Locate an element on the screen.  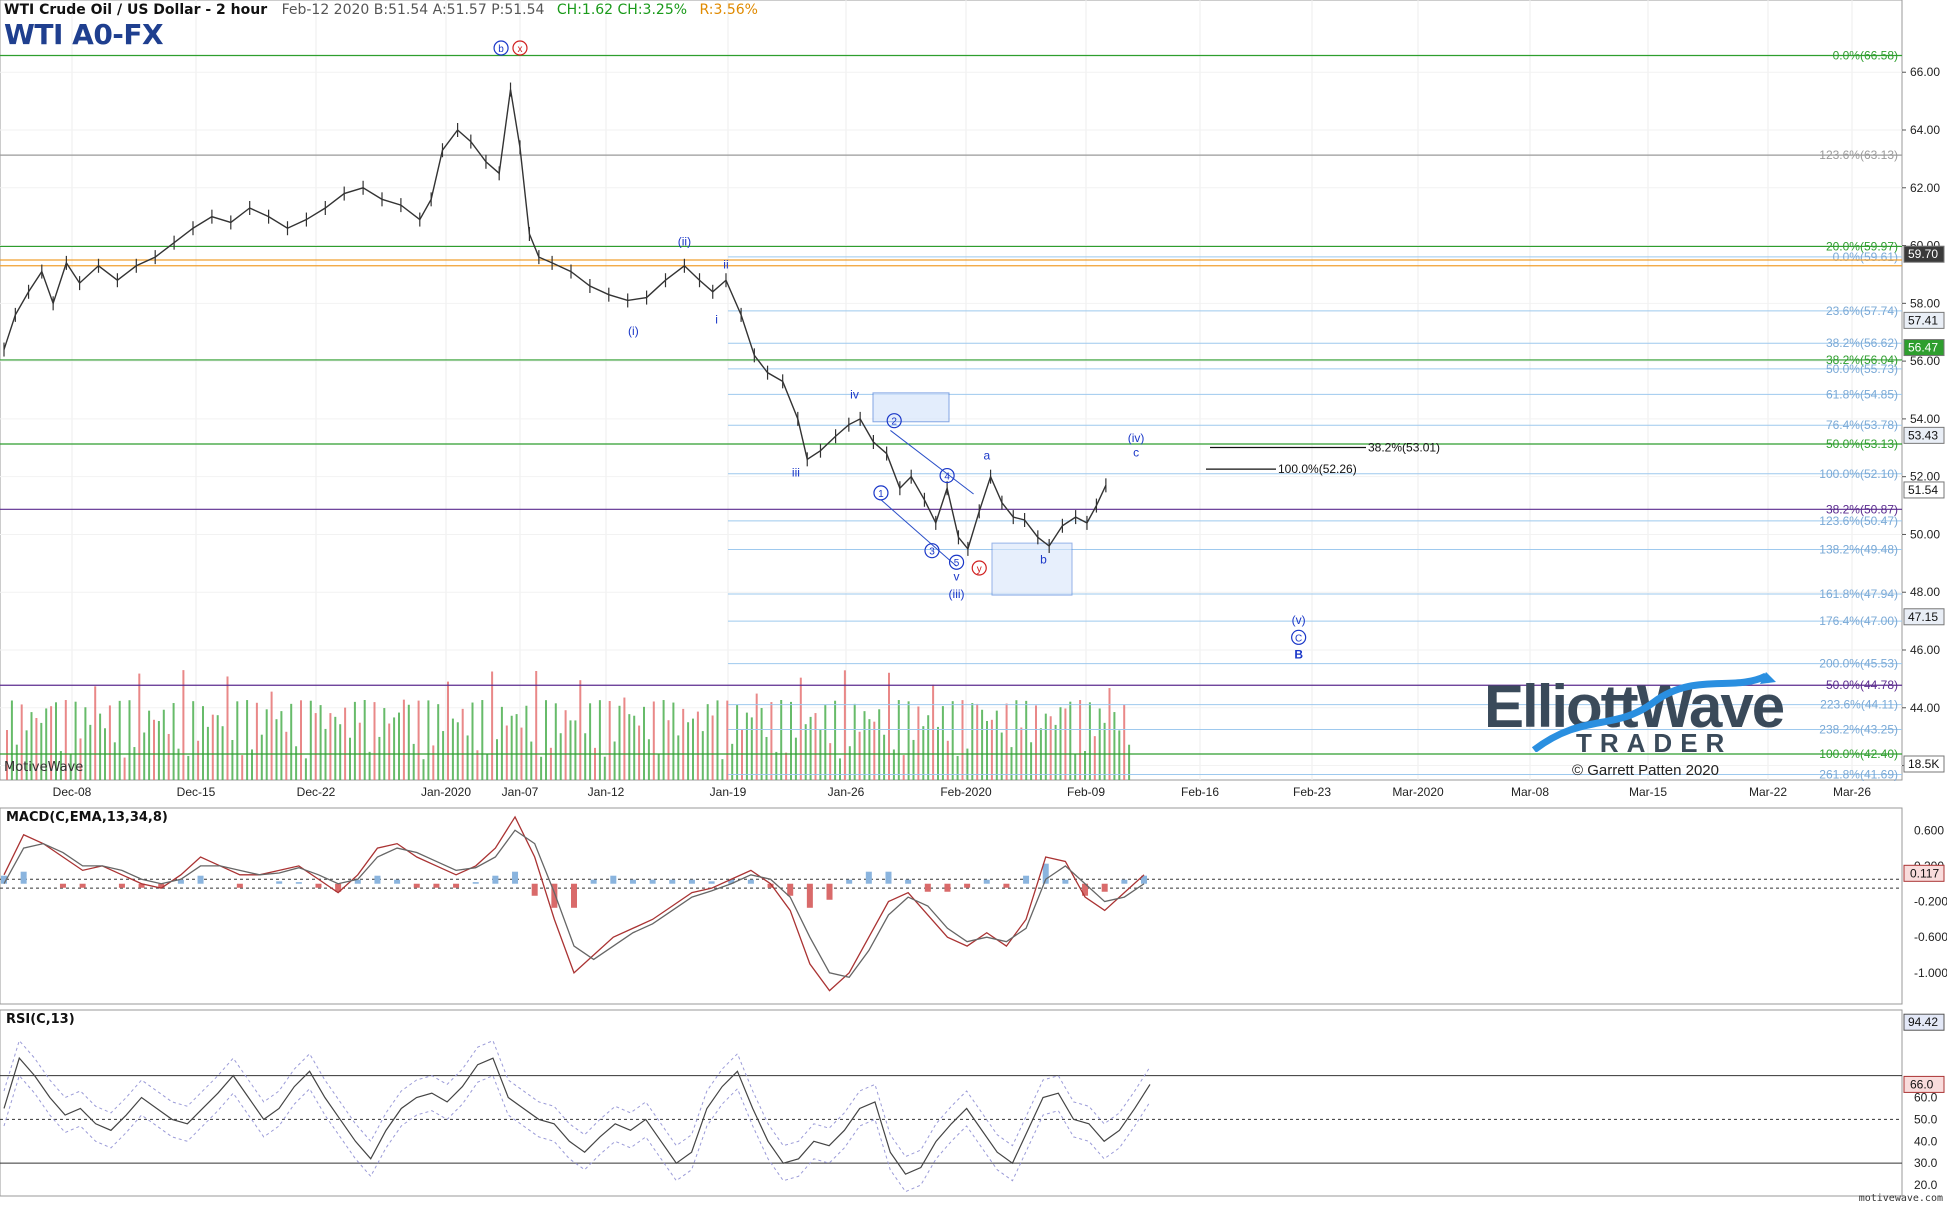
x-tick-label: Mar-2020 is located at coordinates (1418, 792).